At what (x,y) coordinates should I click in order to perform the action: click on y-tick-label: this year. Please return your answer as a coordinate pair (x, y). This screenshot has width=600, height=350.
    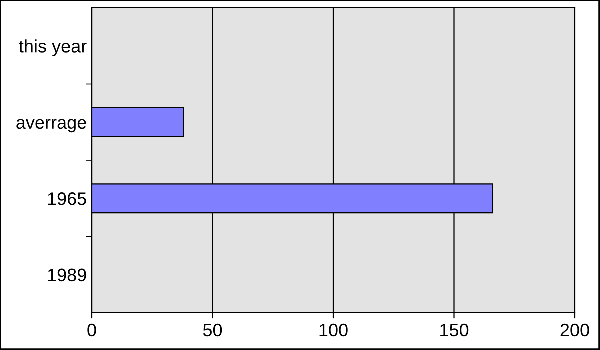
    Looking at the image, I should click on (53, 48).